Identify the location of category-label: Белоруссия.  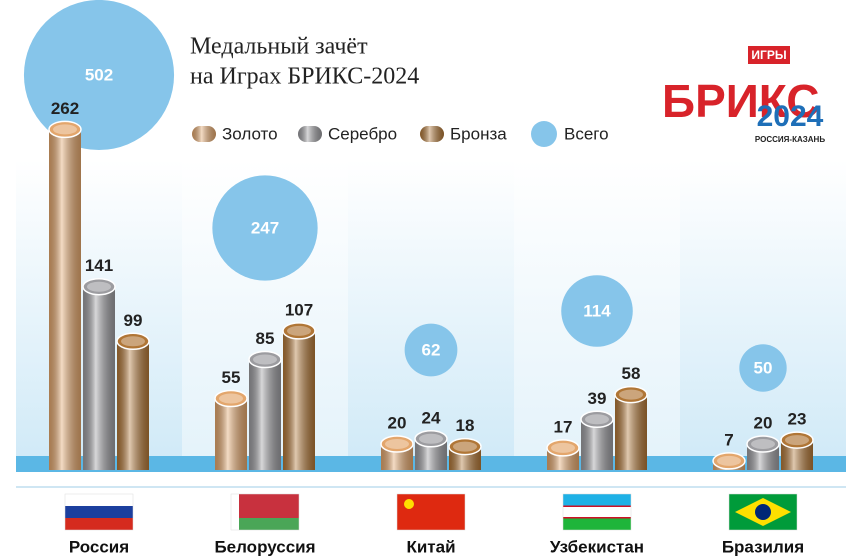
(264, 546).